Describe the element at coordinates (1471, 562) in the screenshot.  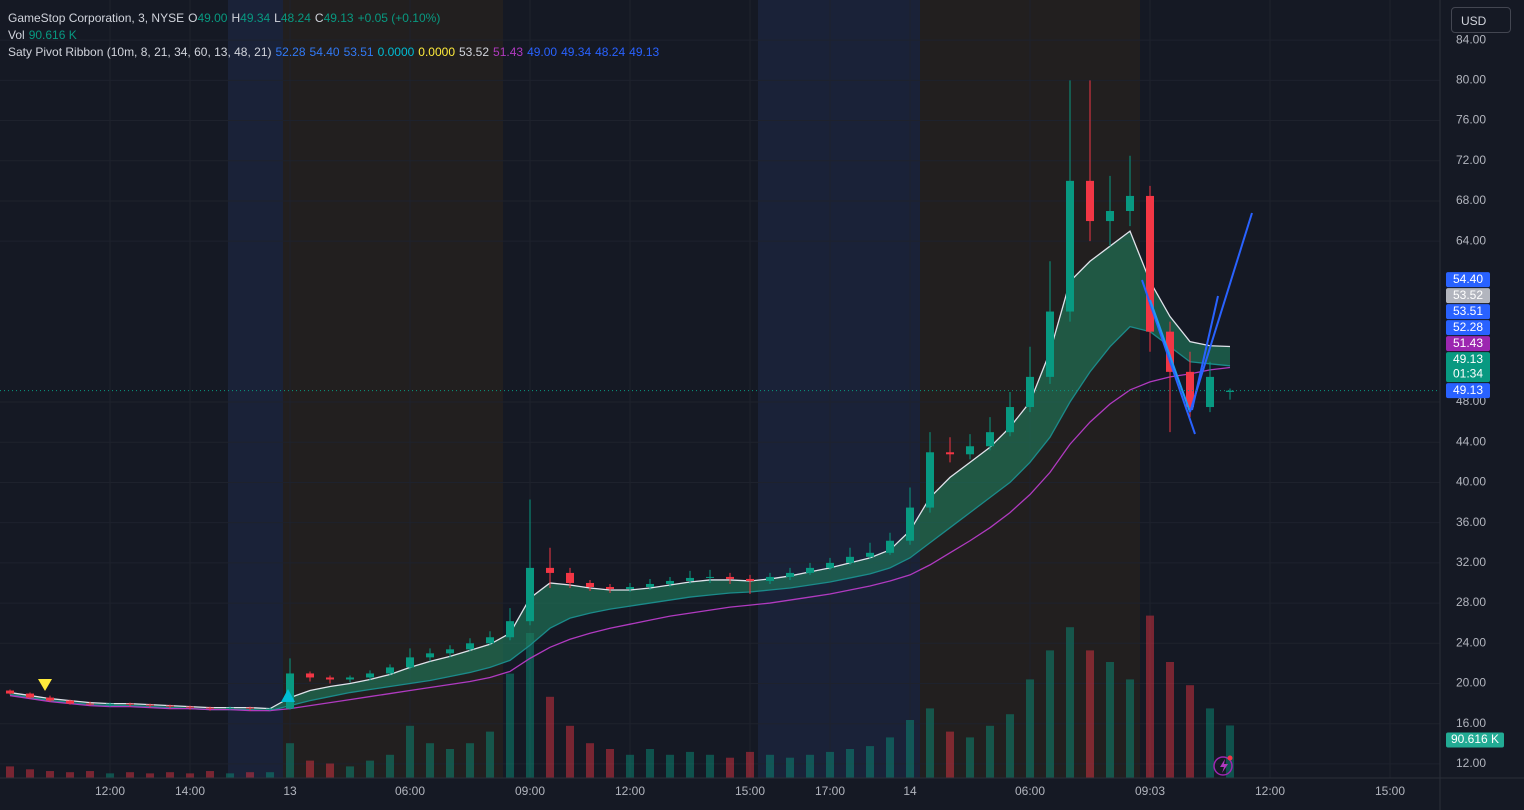
I see `y-tick-label: 32.00` at that location.